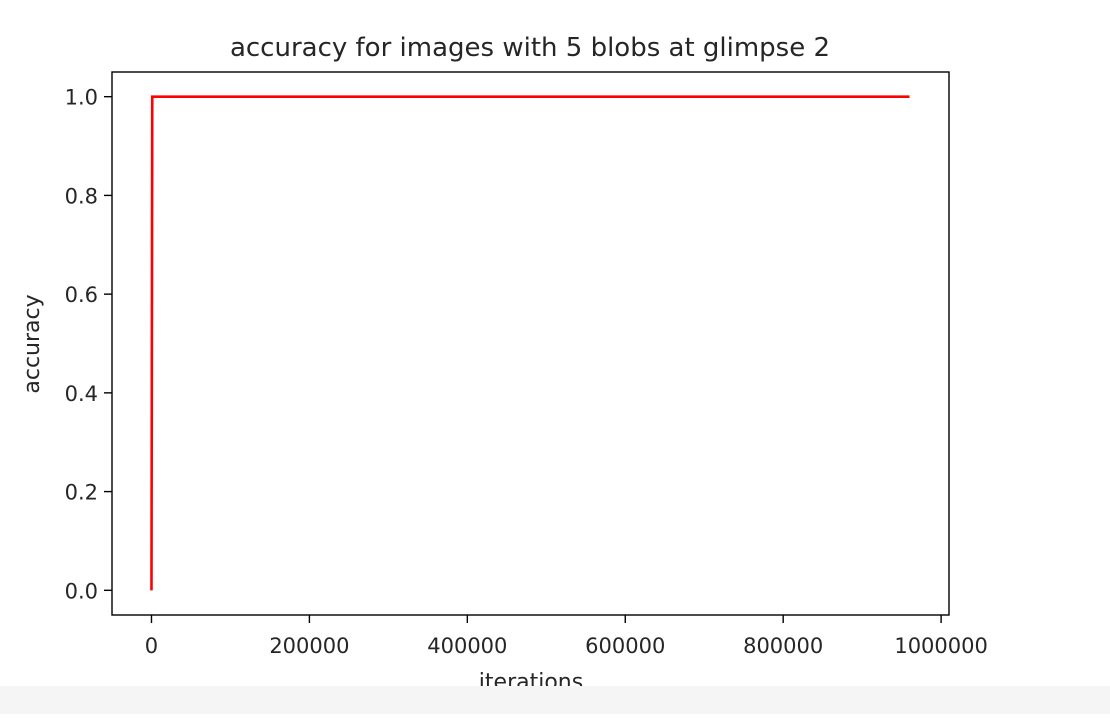 Image resolution: width=1110 pixels, height=718 pixels. I want to click on x-tick-label: 0, so click(151, 646).